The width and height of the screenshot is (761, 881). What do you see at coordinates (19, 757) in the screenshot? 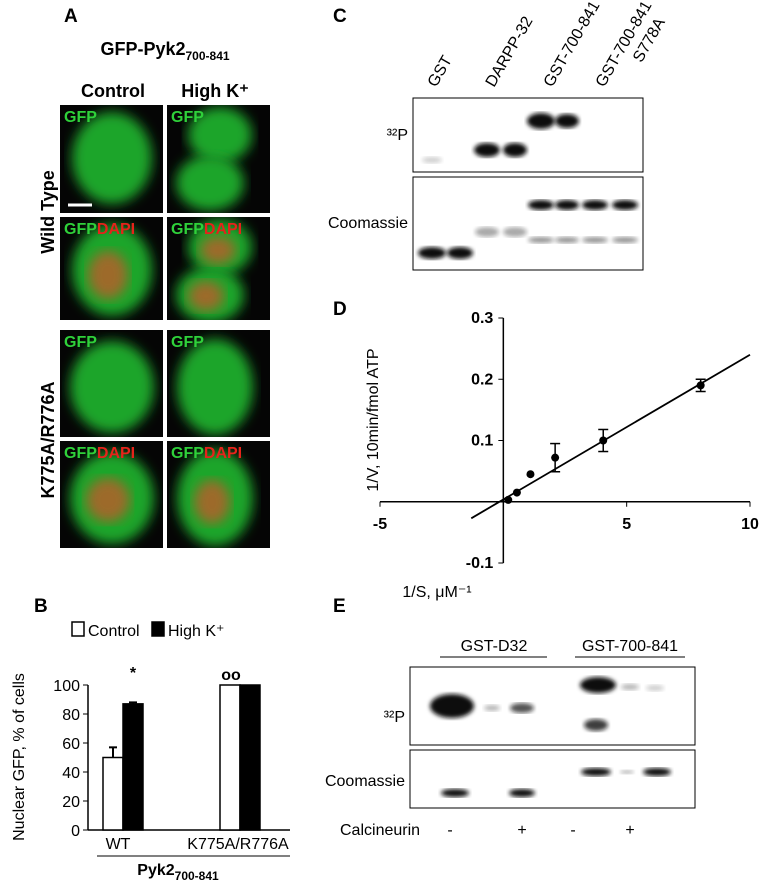
I see `y-axis-title: Nuclear GFP, % of cells` at bounding box center [19, 757].